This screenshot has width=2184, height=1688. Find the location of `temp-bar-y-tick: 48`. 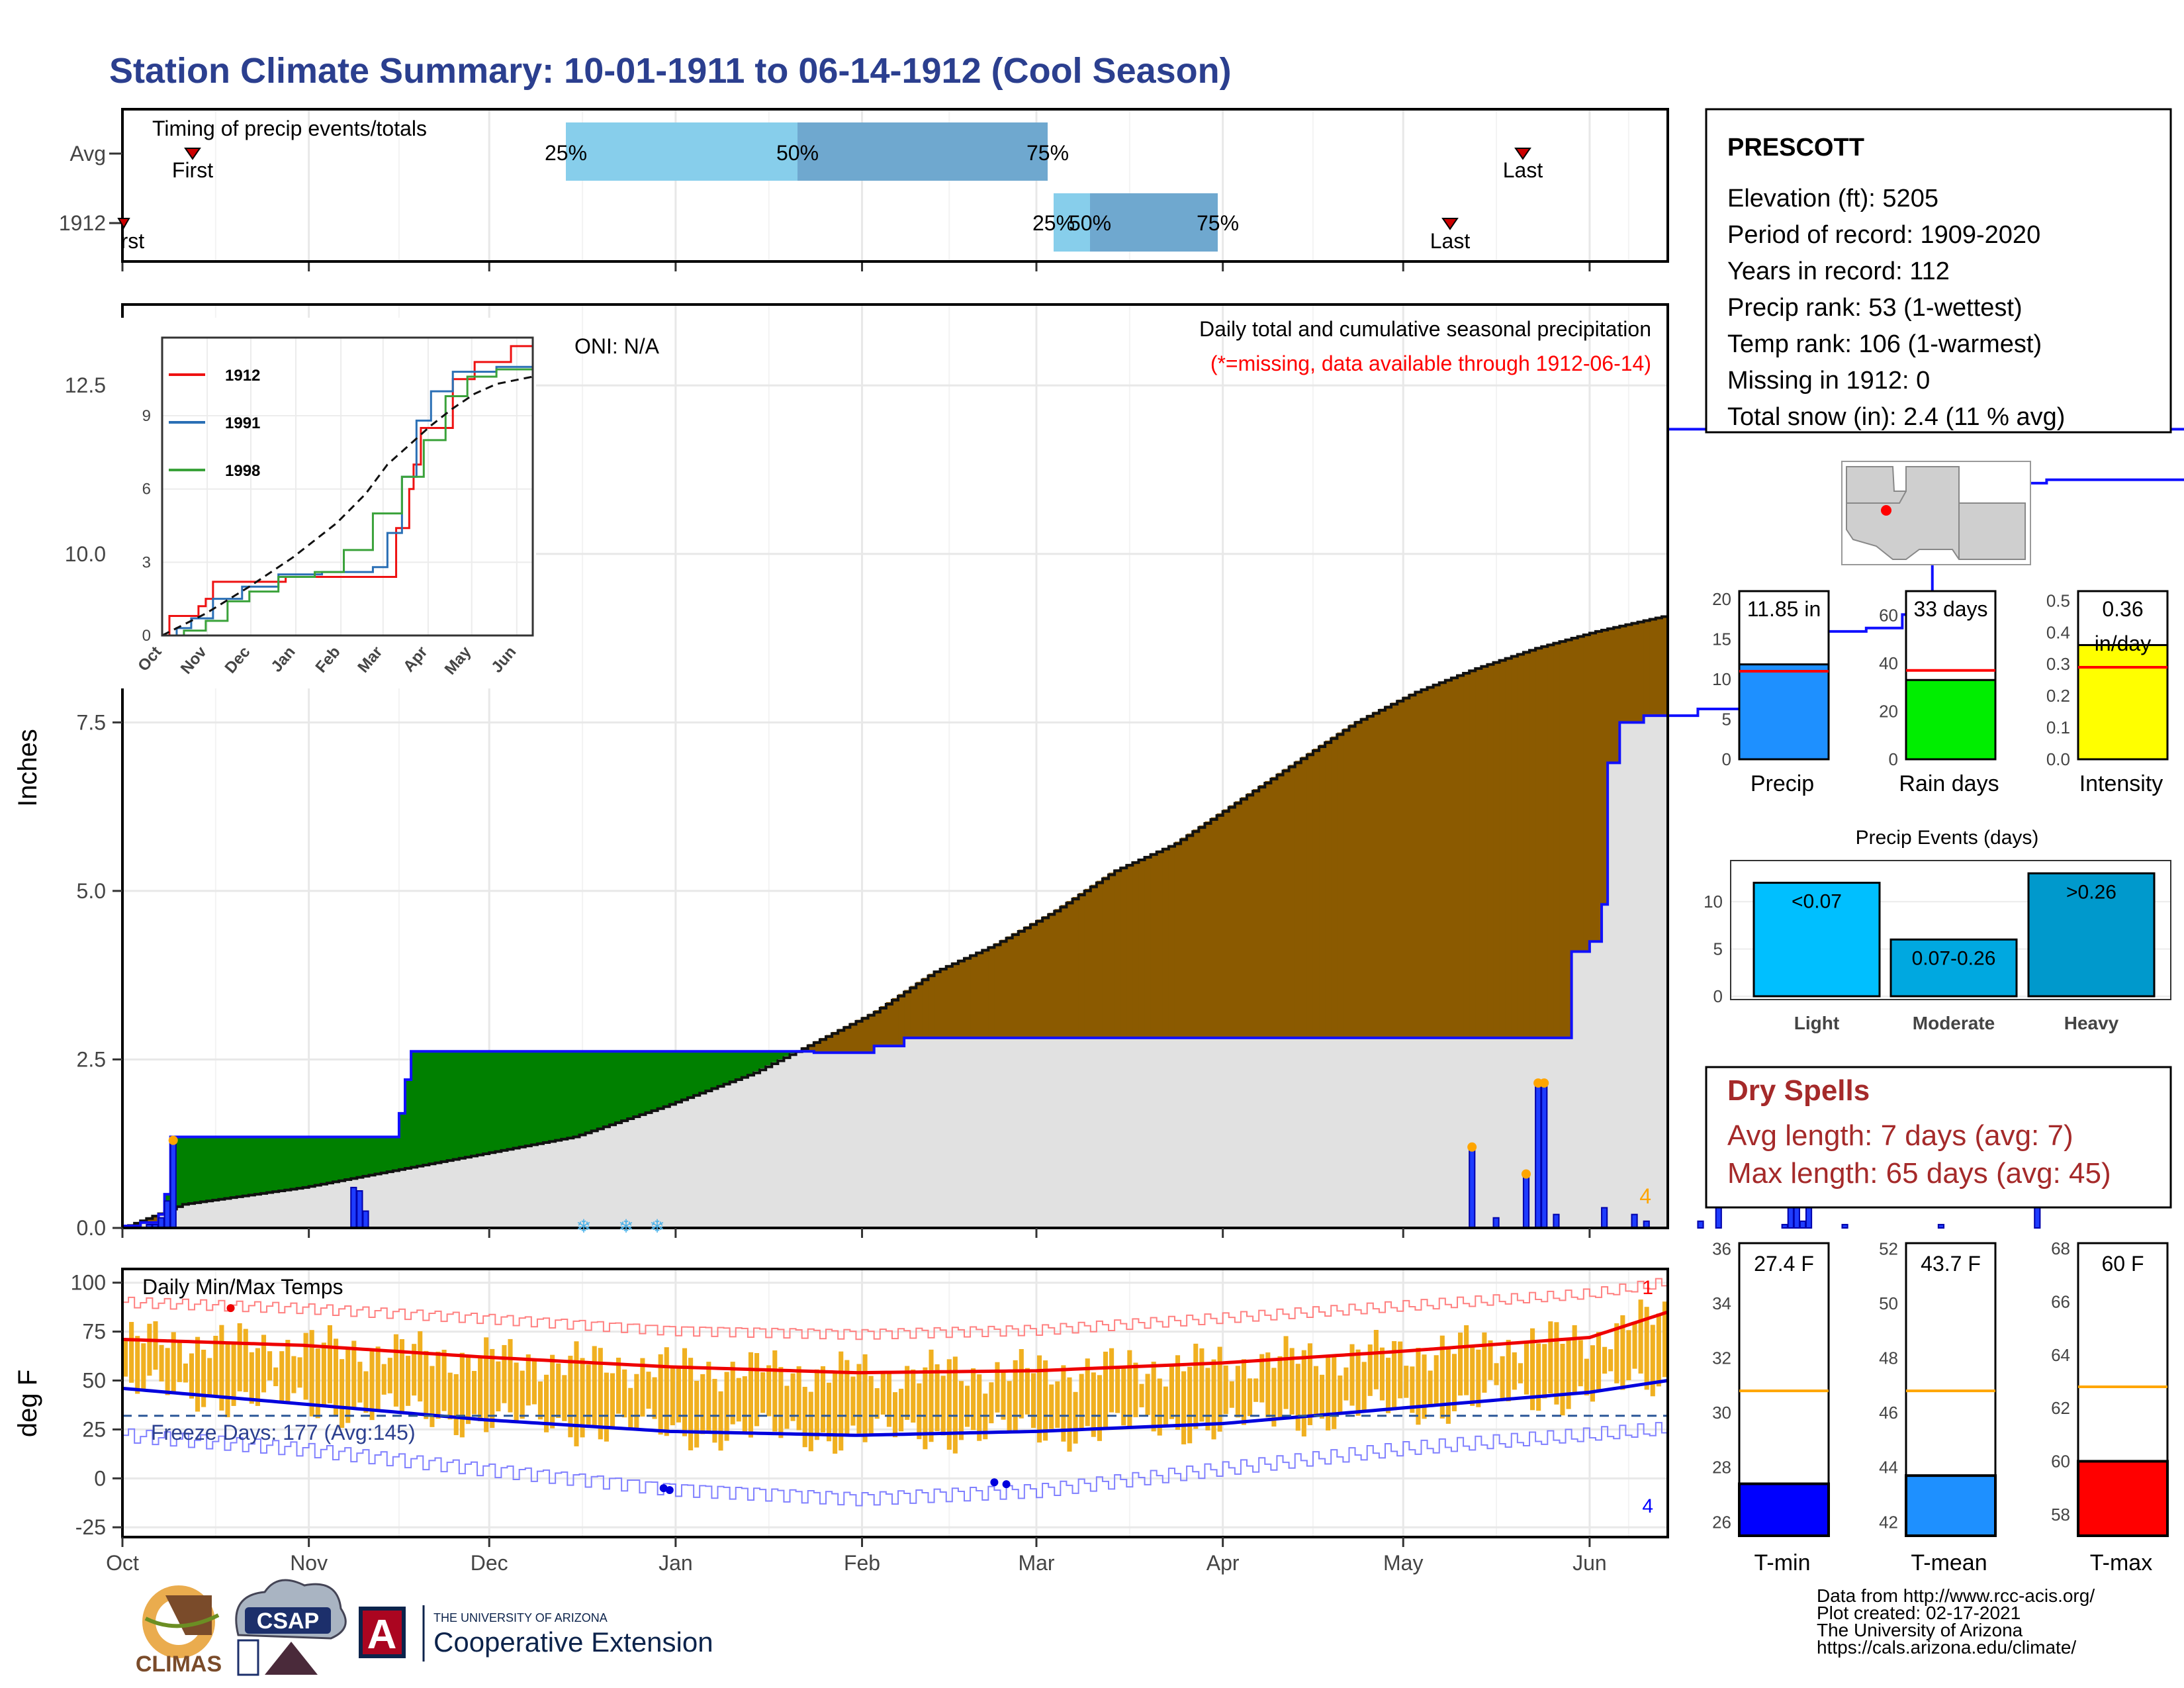

temp-bar-y-tick: 48 is located at coordinates (1888, 1358).